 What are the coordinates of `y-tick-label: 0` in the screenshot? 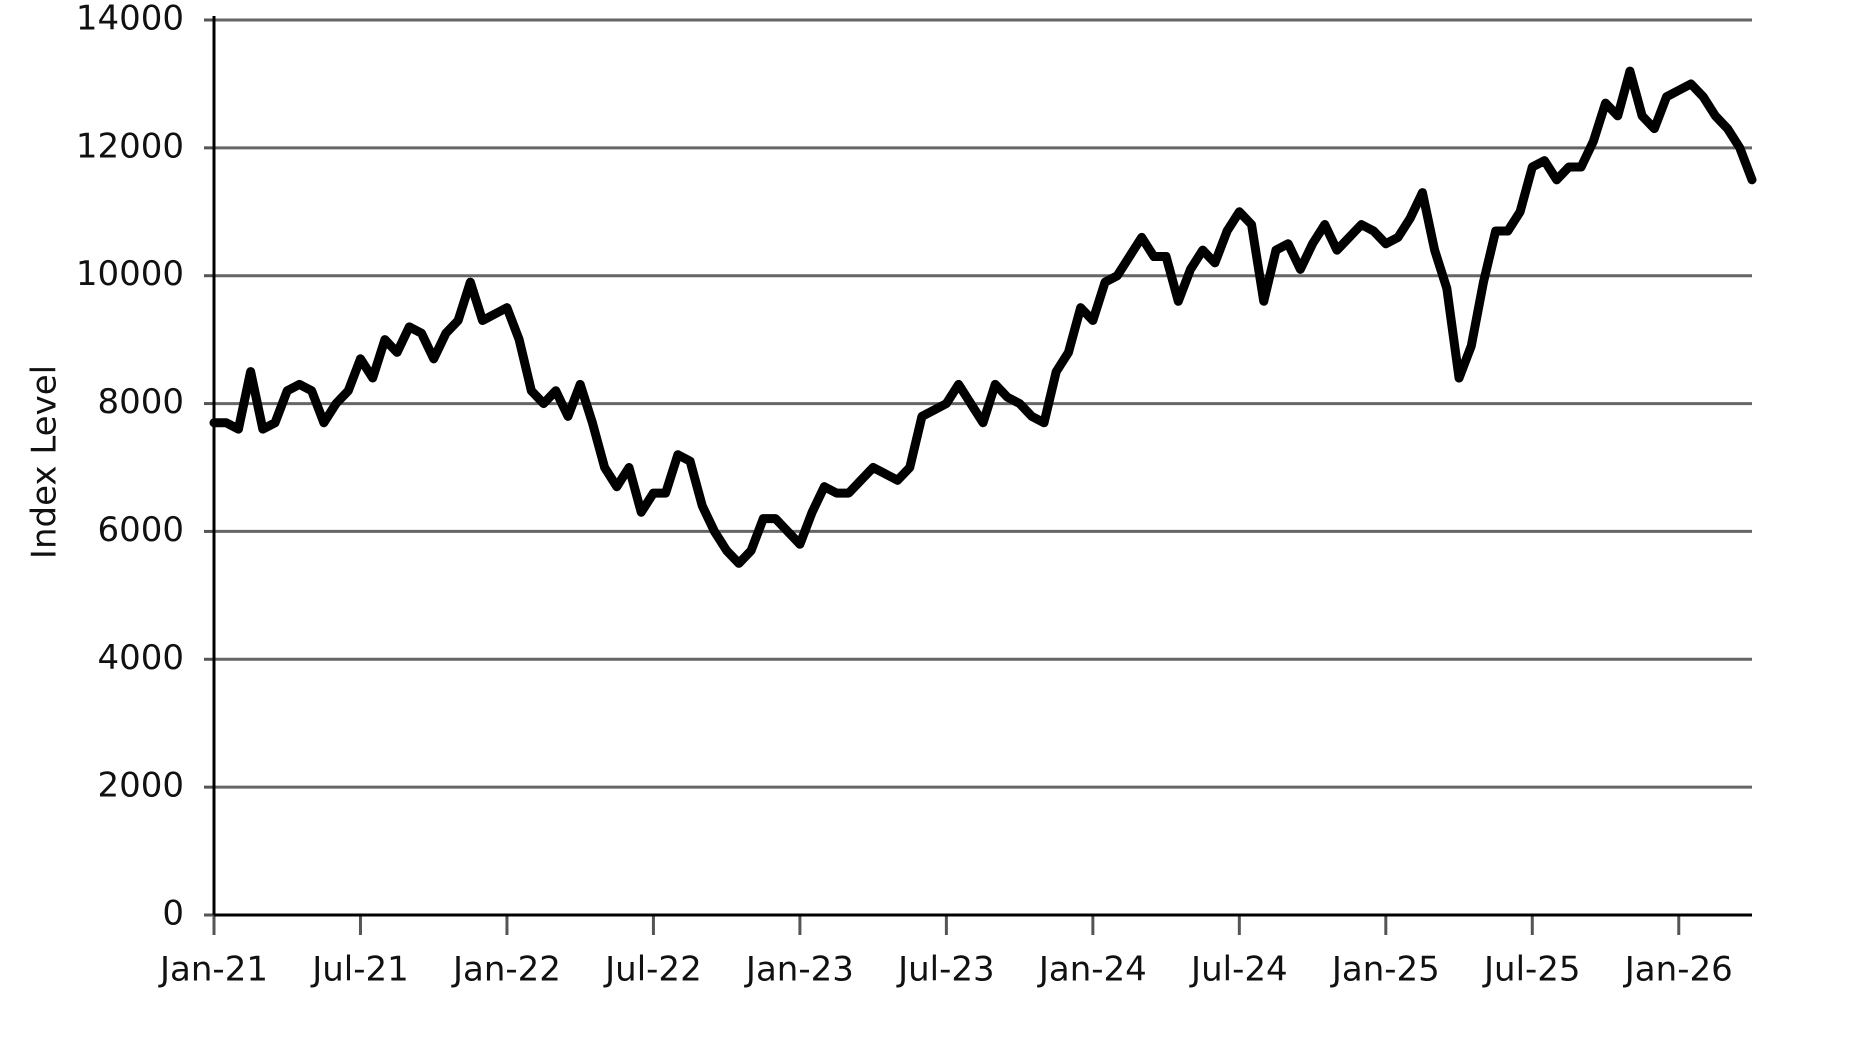 It's located at (173, 914).